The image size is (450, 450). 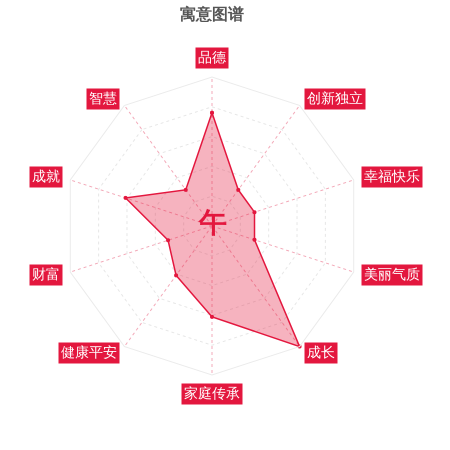 What do you see at coordinates (212, 58) in the screenshot?
I see `spoke-label: 品德` at bounding box center [212, 58].